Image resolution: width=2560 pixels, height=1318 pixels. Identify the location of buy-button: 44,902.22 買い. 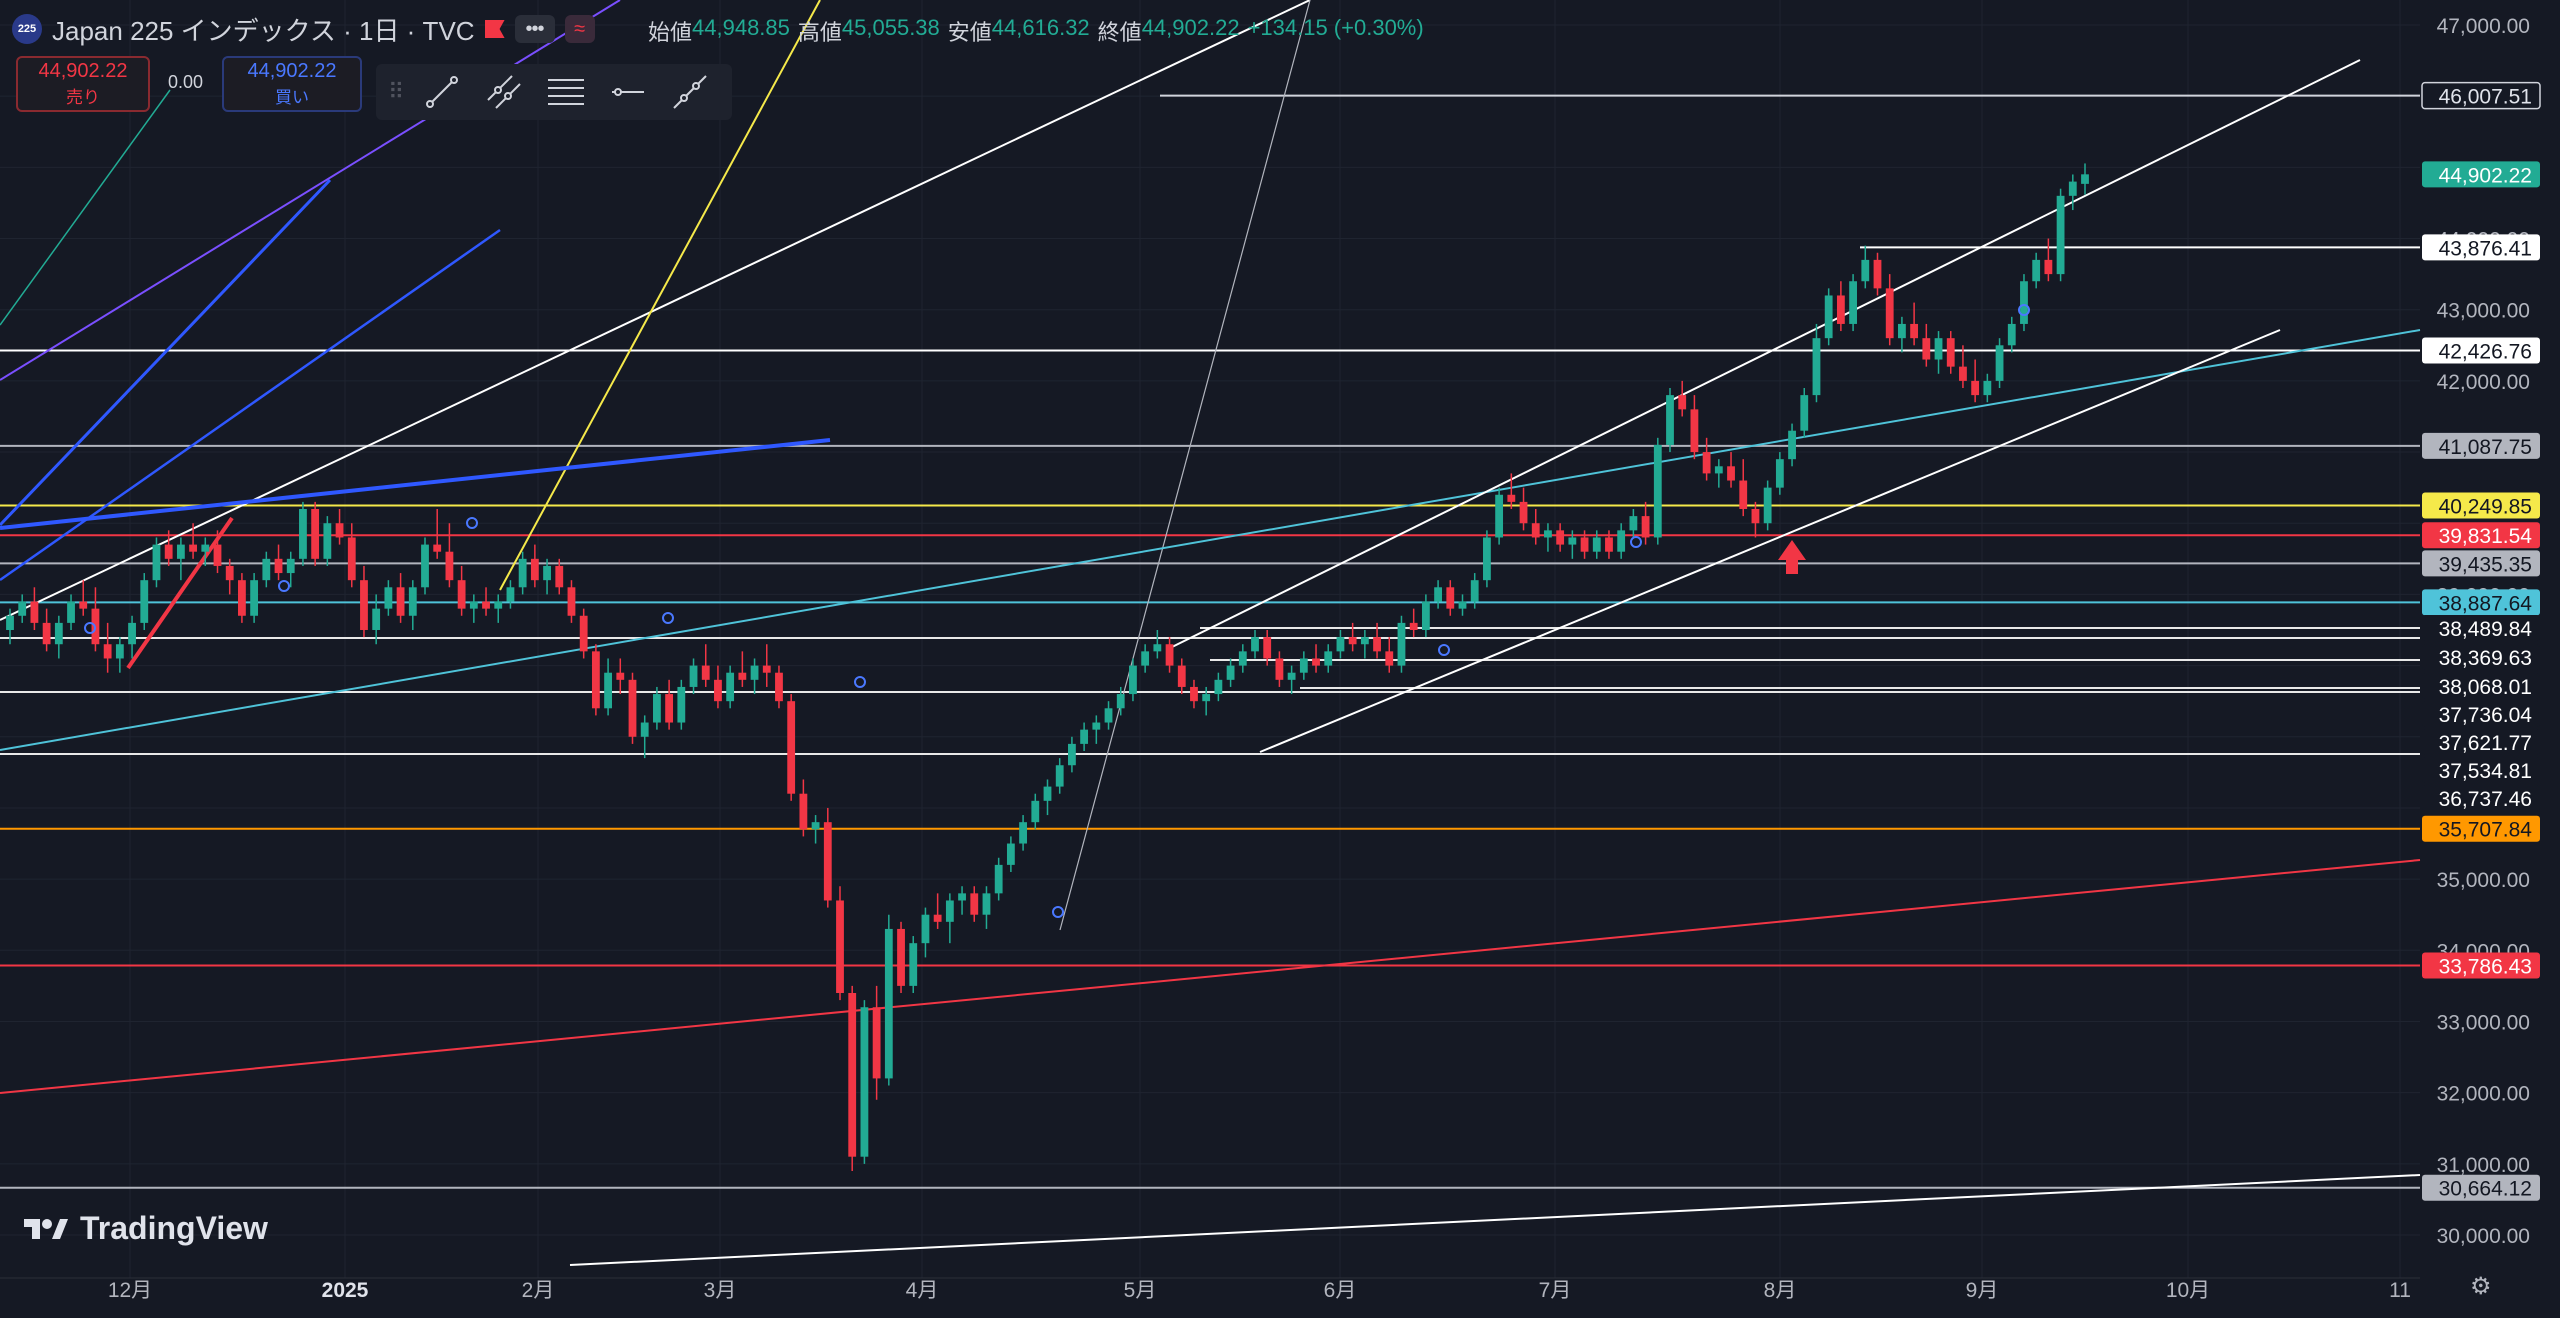
(292, 84).